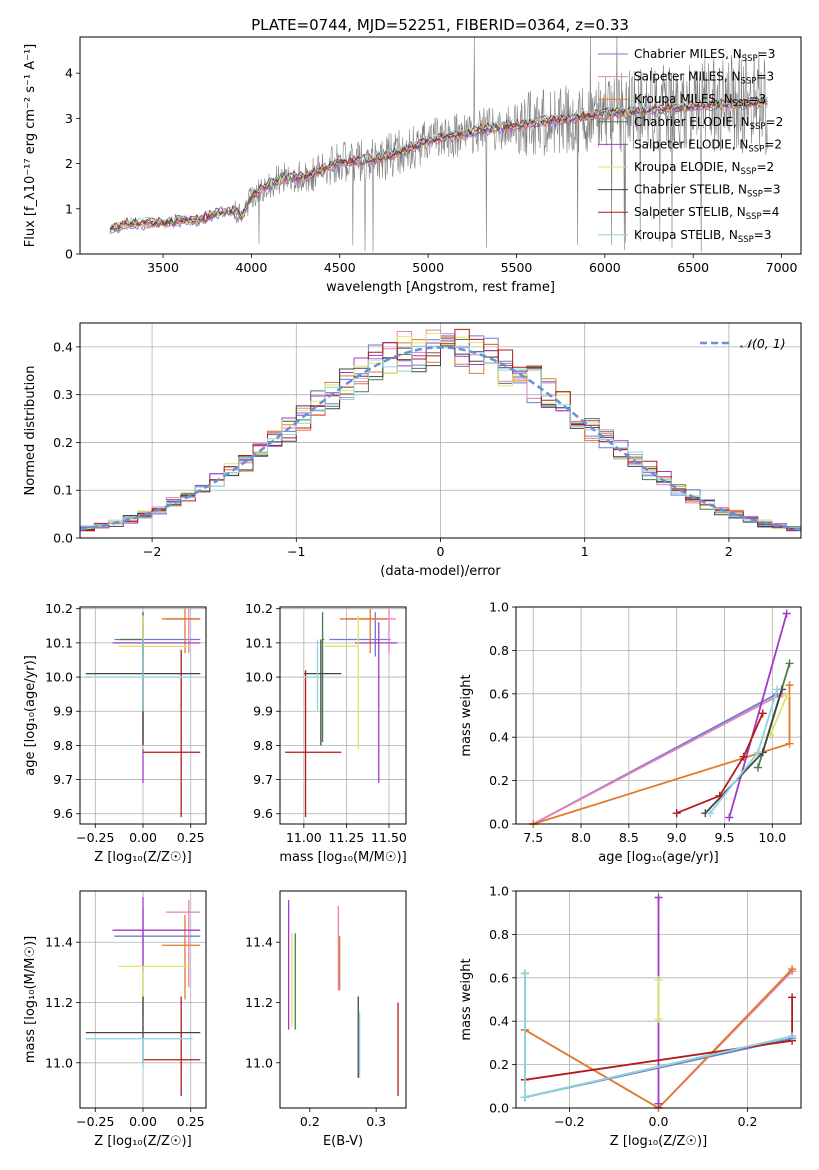 The height and width of the screenshot is (1170, 819). Describe the element at coordinates (661, 718) in the screenshot. I see `weight_vs_age-plot-area` at that location.